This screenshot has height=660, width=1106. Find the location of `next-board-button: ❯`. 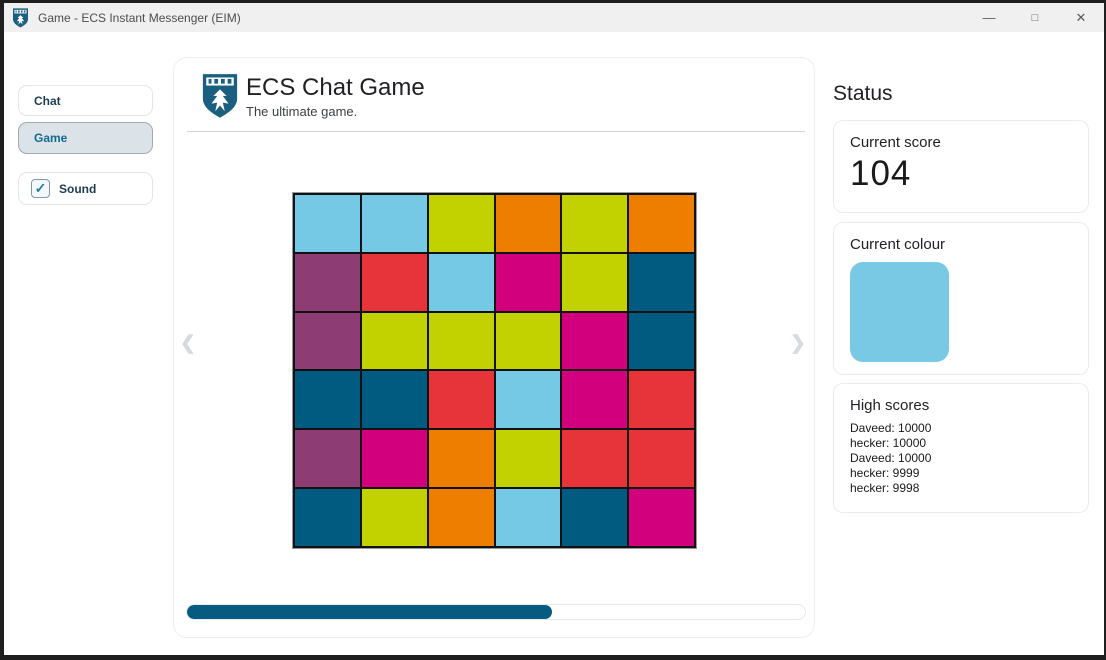

next-board-button: ❯ is located at coordinates (798, 343).